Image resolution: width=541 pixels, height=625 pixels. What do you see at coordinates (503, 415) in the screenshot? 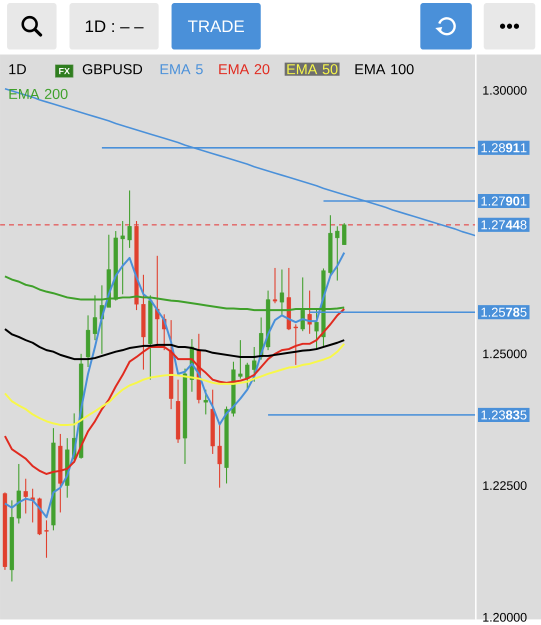
I see `text: 1.23835` at bounding box center [503, 415].